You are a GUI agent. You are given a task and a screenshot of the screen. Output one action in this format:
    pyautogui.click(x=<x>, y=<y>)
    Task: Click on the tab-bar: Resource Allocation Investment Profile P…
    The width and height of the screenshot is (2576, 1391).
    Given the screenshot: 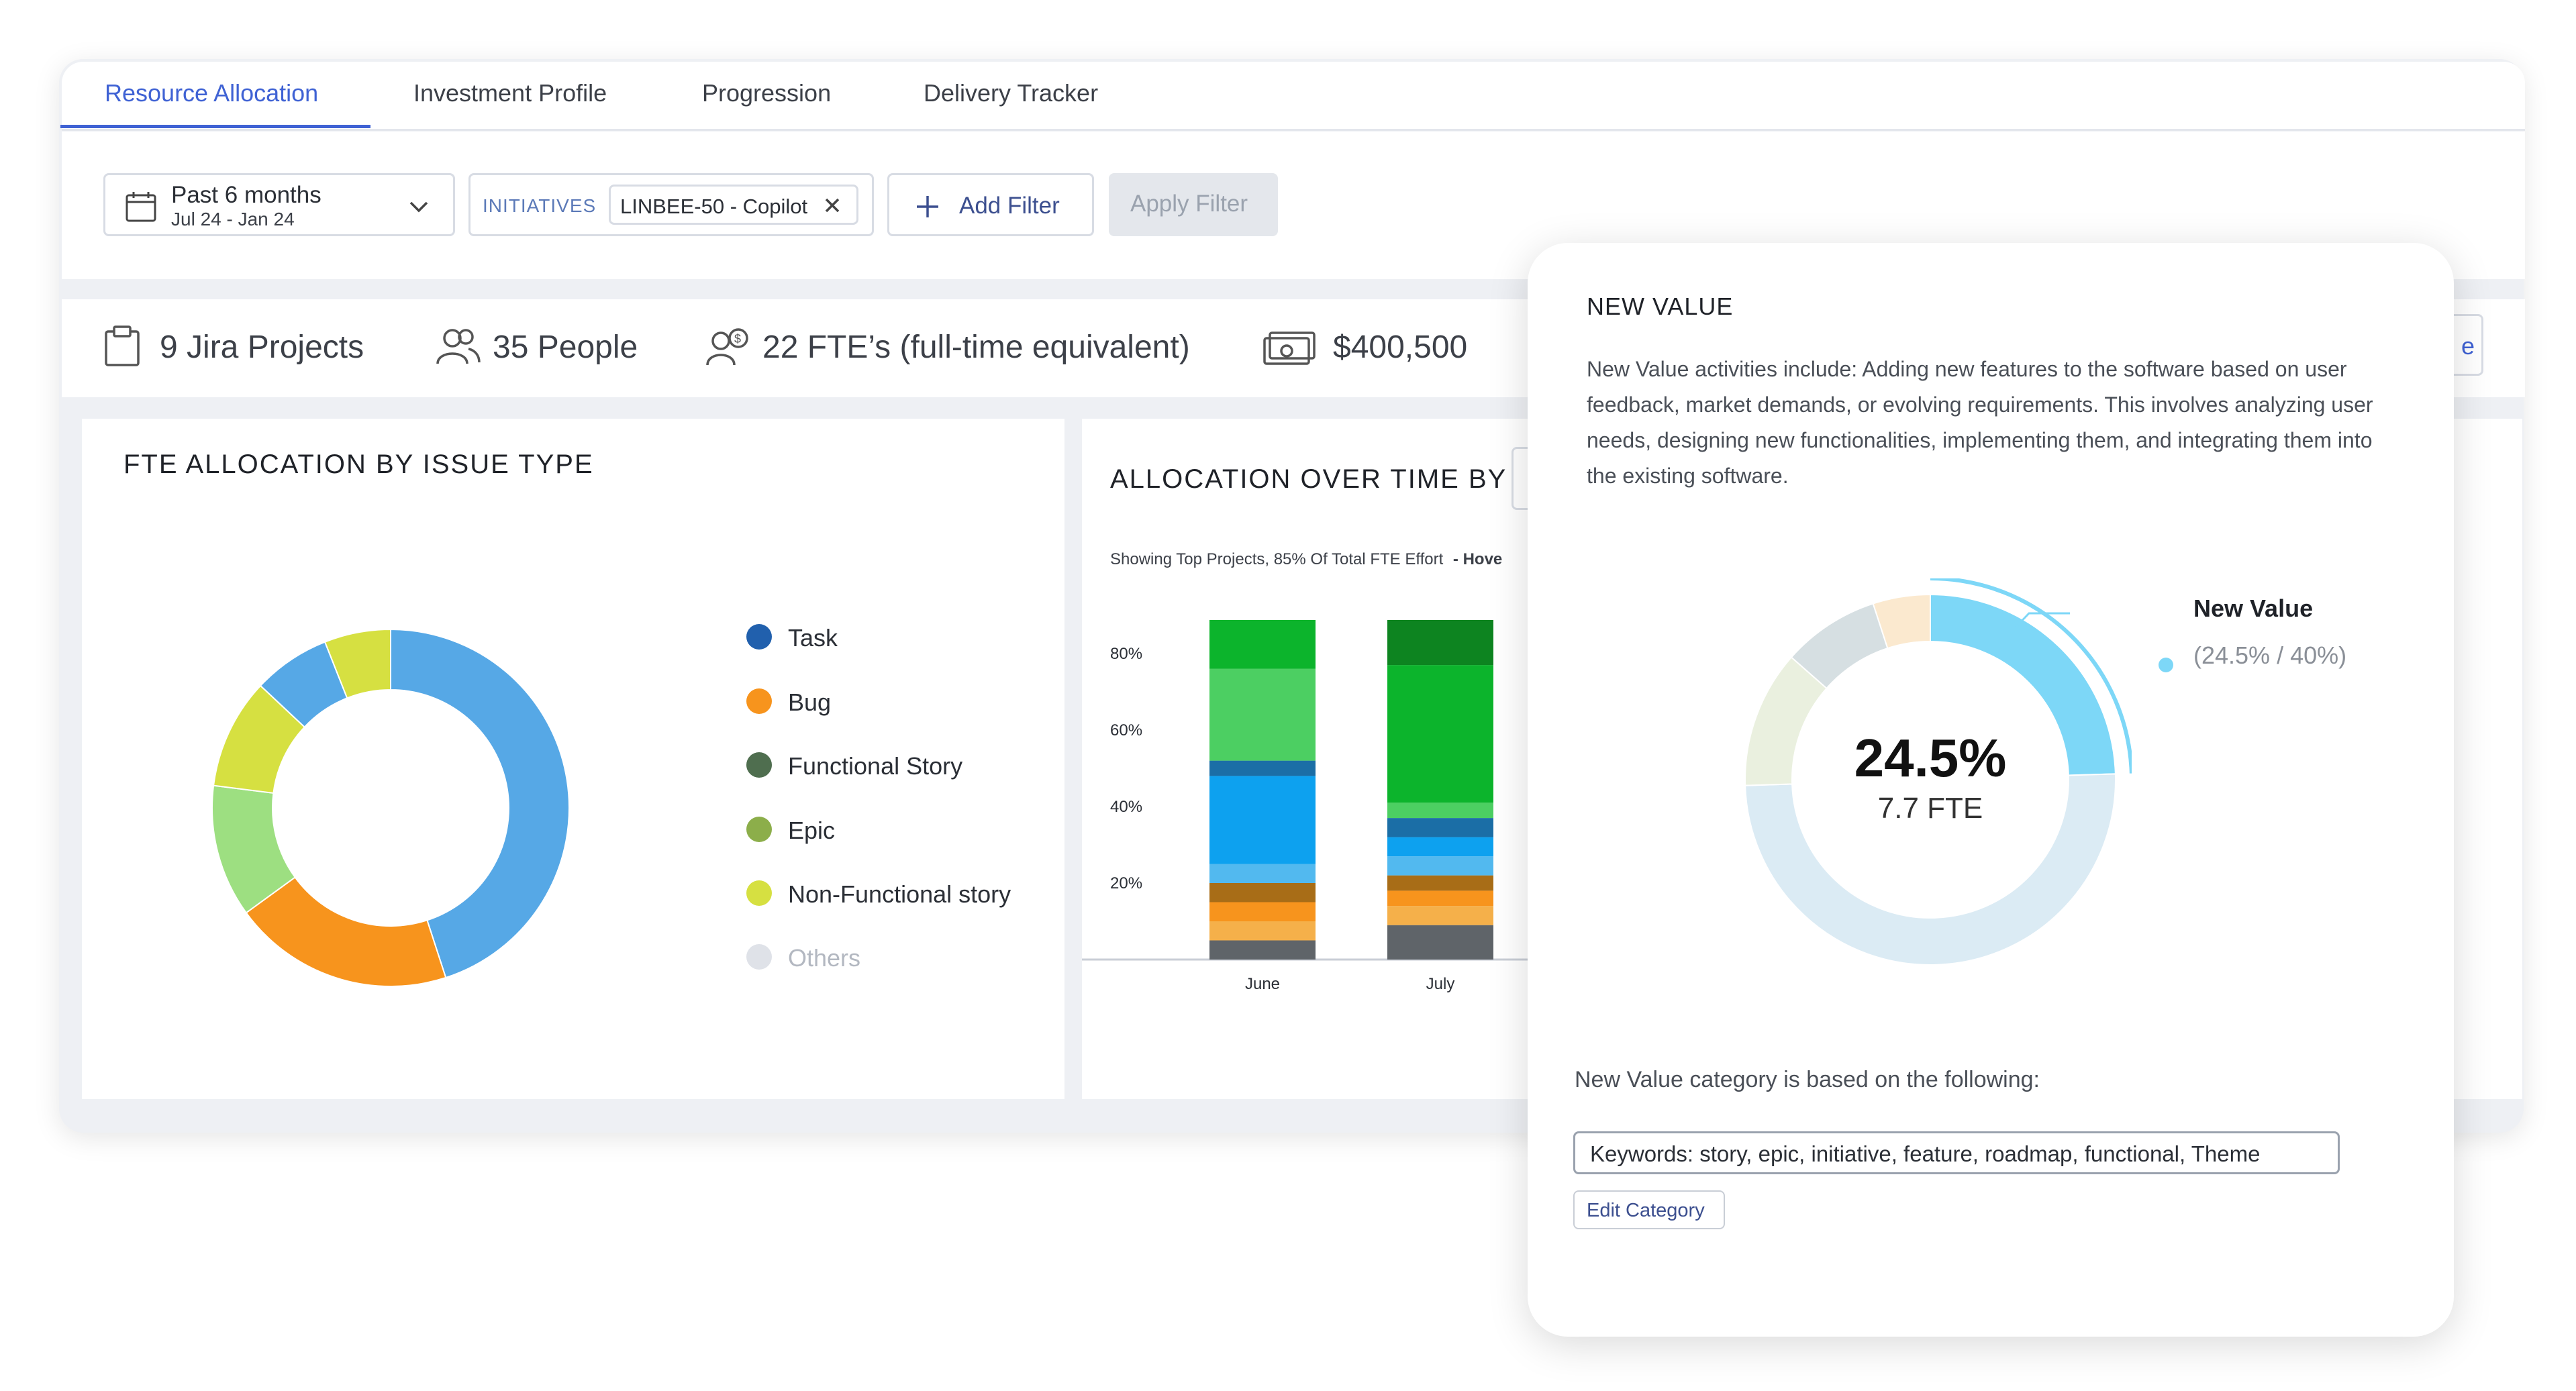 What is the action you would take?
    pyautogui.click(x=1293, y=96)
    